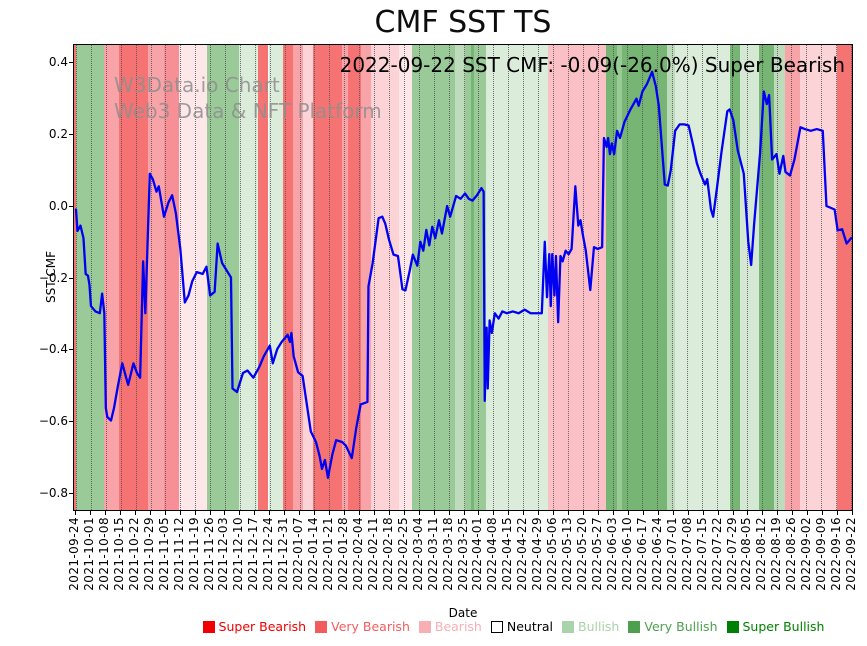 Image resolution: width=867 pixels, height=646 pixels. What do you see at coordinates (58, 133) in the screenshot?
I see `y-tick-label: 0.2` at bounding box center [58, 133].